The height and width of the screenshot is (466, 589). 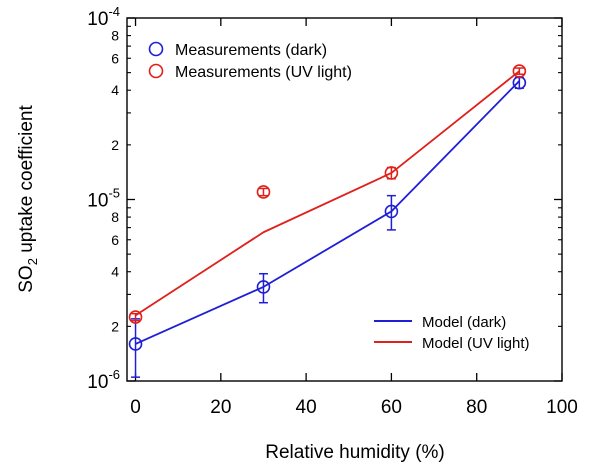 What do you see at coordinates (114, 193) in the screenshot?
I see `y-tick-label-exponent: -5` at bounding box center [114, 193].